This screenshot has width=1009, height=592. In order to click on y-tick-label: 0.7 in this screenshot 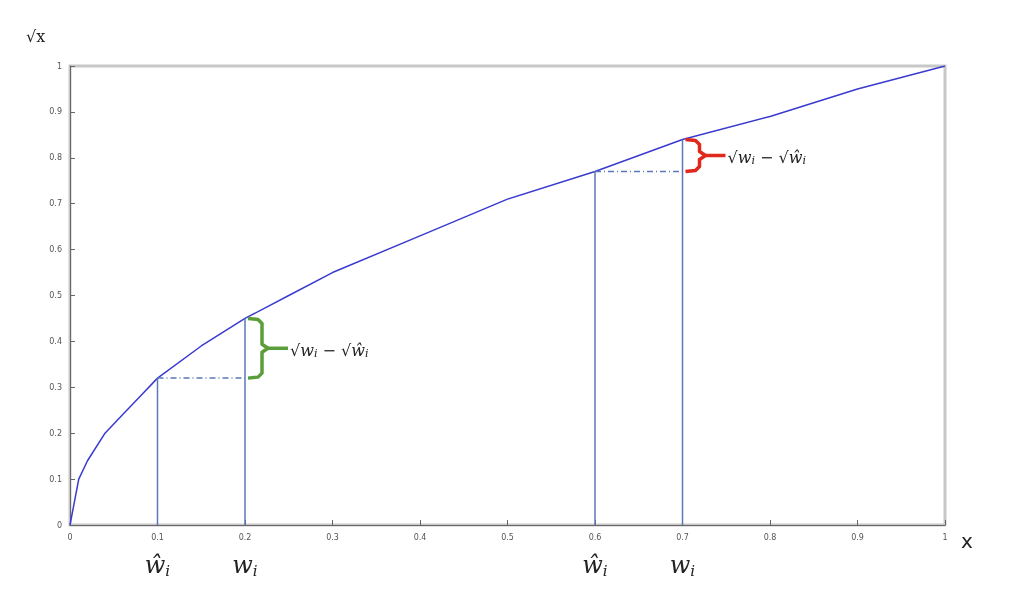, I will do `click(55, 204)`.